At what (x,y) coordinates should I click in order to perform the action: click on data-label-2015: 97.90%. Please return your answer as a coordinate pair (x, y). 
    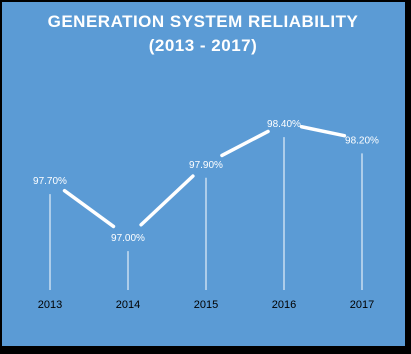
    Looking at the image, I should click on (206, 165).